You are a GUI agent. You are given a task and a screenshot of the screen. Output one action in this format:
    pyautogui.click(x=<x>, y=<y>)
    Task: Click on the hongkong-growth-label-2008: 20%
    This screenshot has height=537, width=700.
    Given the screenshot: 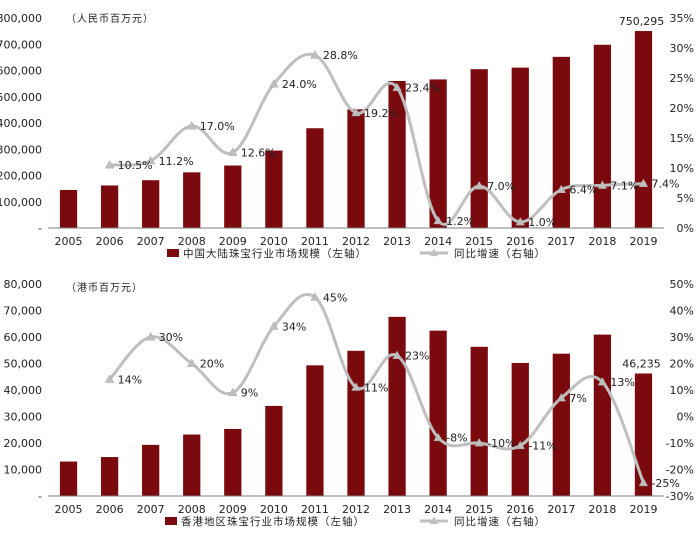 What is the action you would take?
    pyautogui.click(x=212, y=364)
    